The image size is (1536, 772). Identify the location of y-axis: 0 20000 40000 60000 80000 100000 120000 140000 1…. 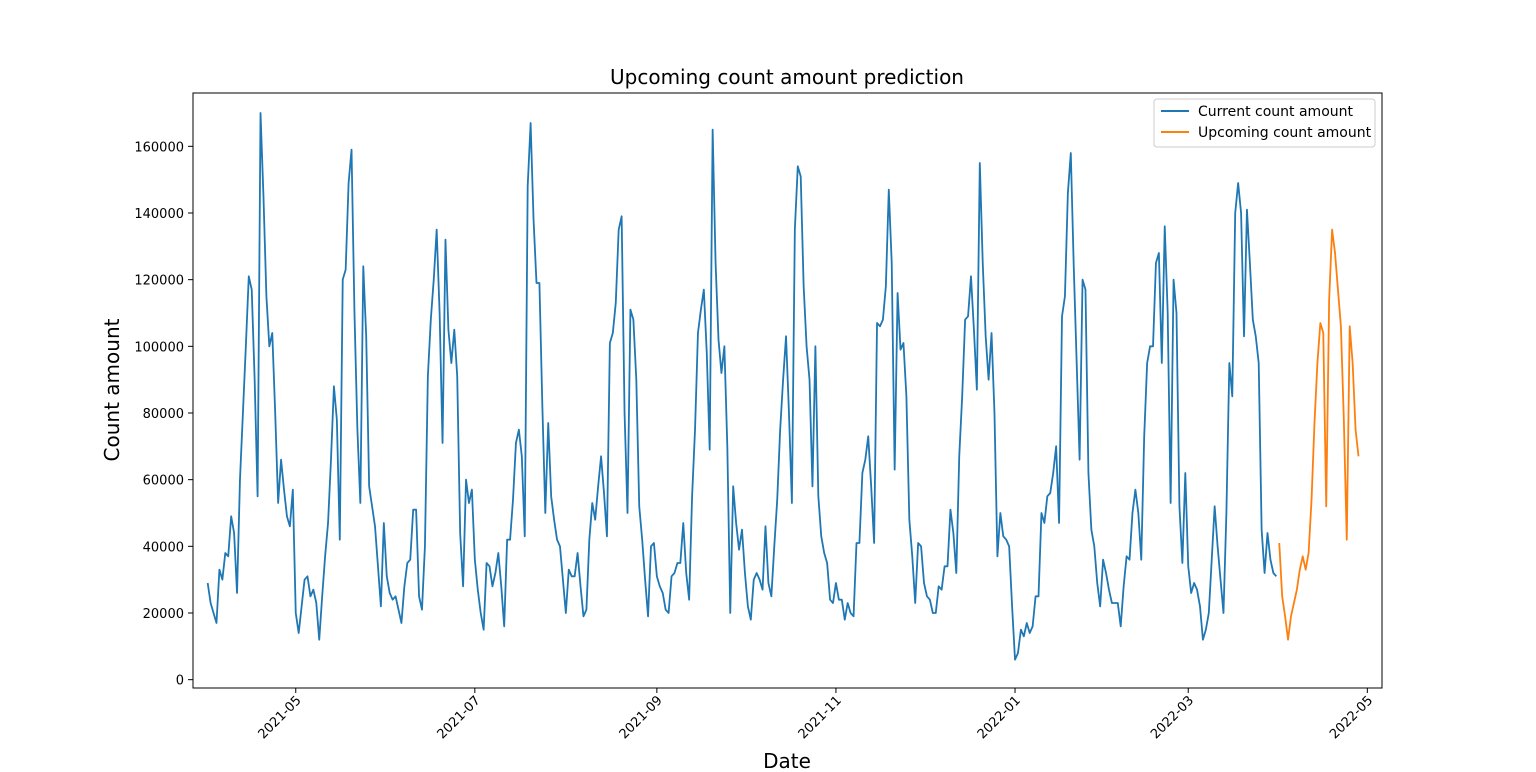
(163, 414).